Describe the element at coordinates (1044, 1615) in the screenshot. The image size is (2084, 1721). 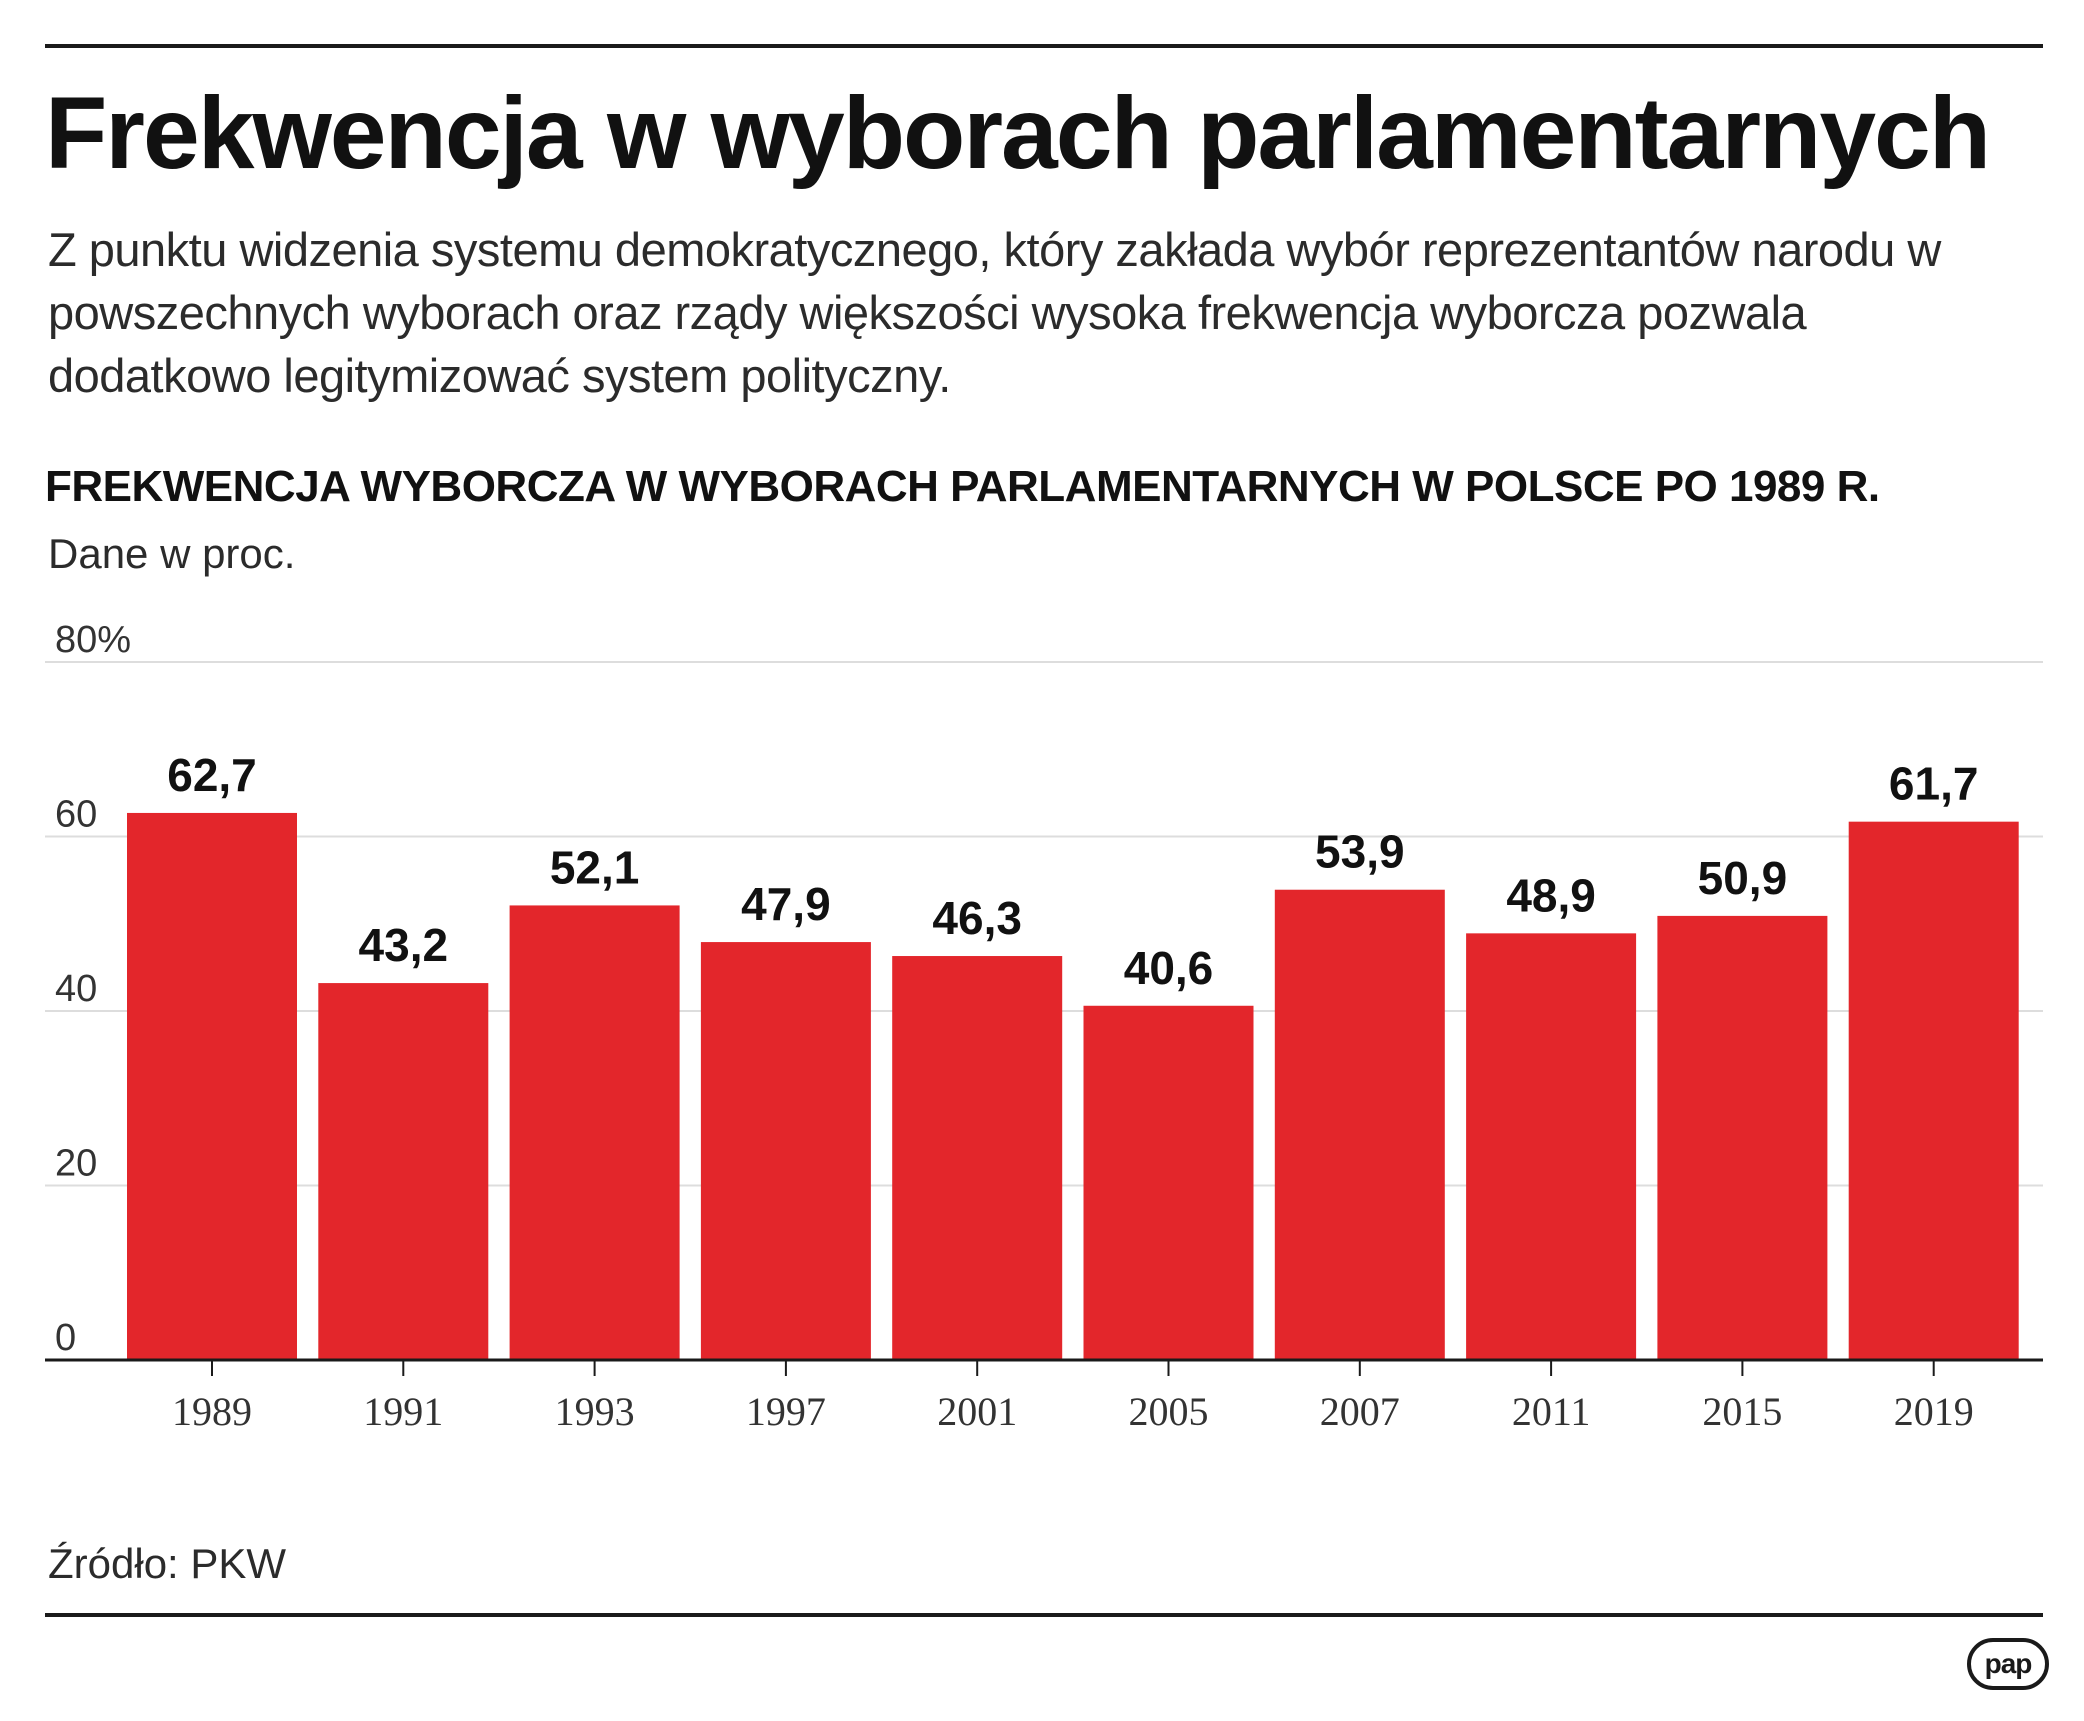
I see `bottom-rule` at that location.